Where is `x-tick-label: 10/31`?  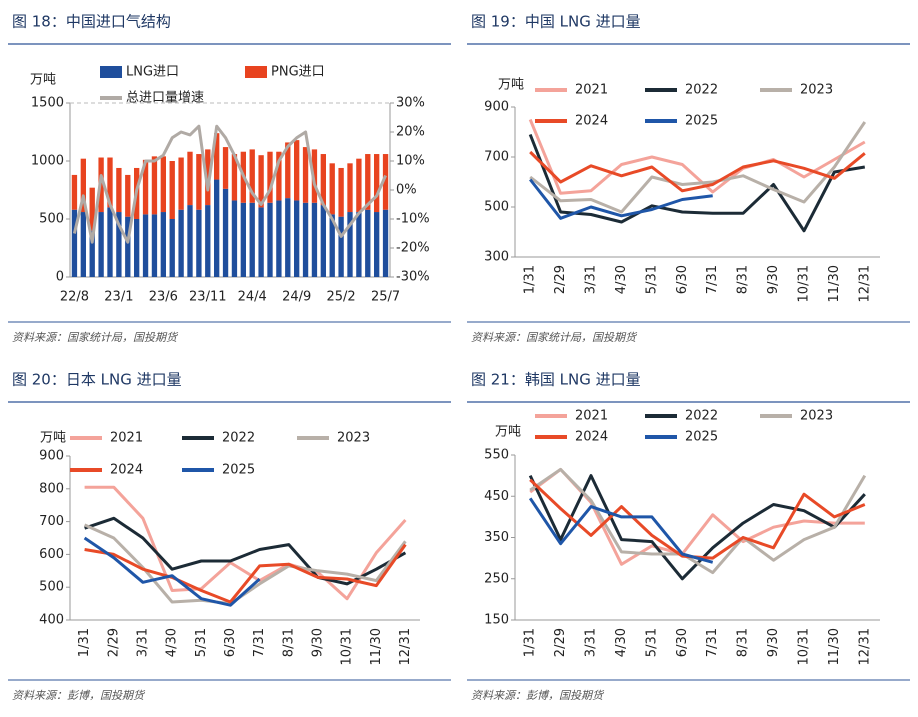
x-tick-label: 10/31 is located at coordinates (803, 646).